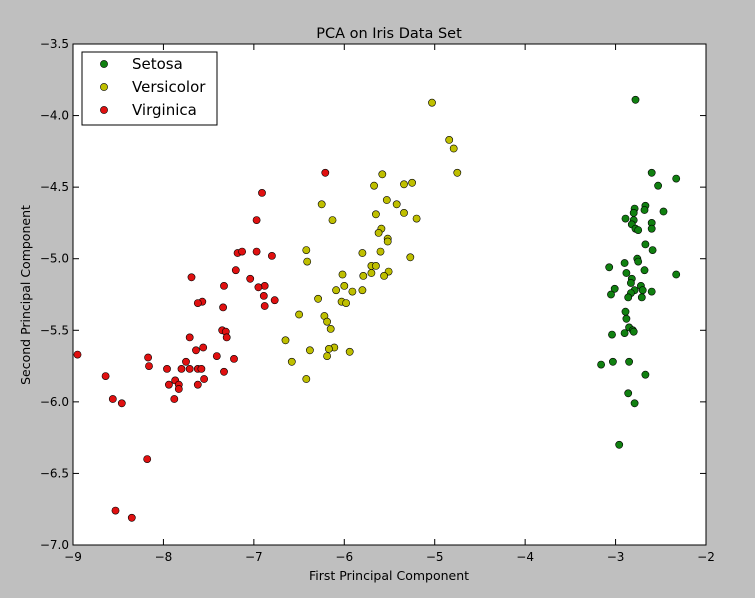 Image resolution: width=755 pixels, height=598 pixels. What do you see at coordinates (169, 87) in the screenshot?
I see `legend-label-versicolor: Versicolor` at bounding box center [169, 87].